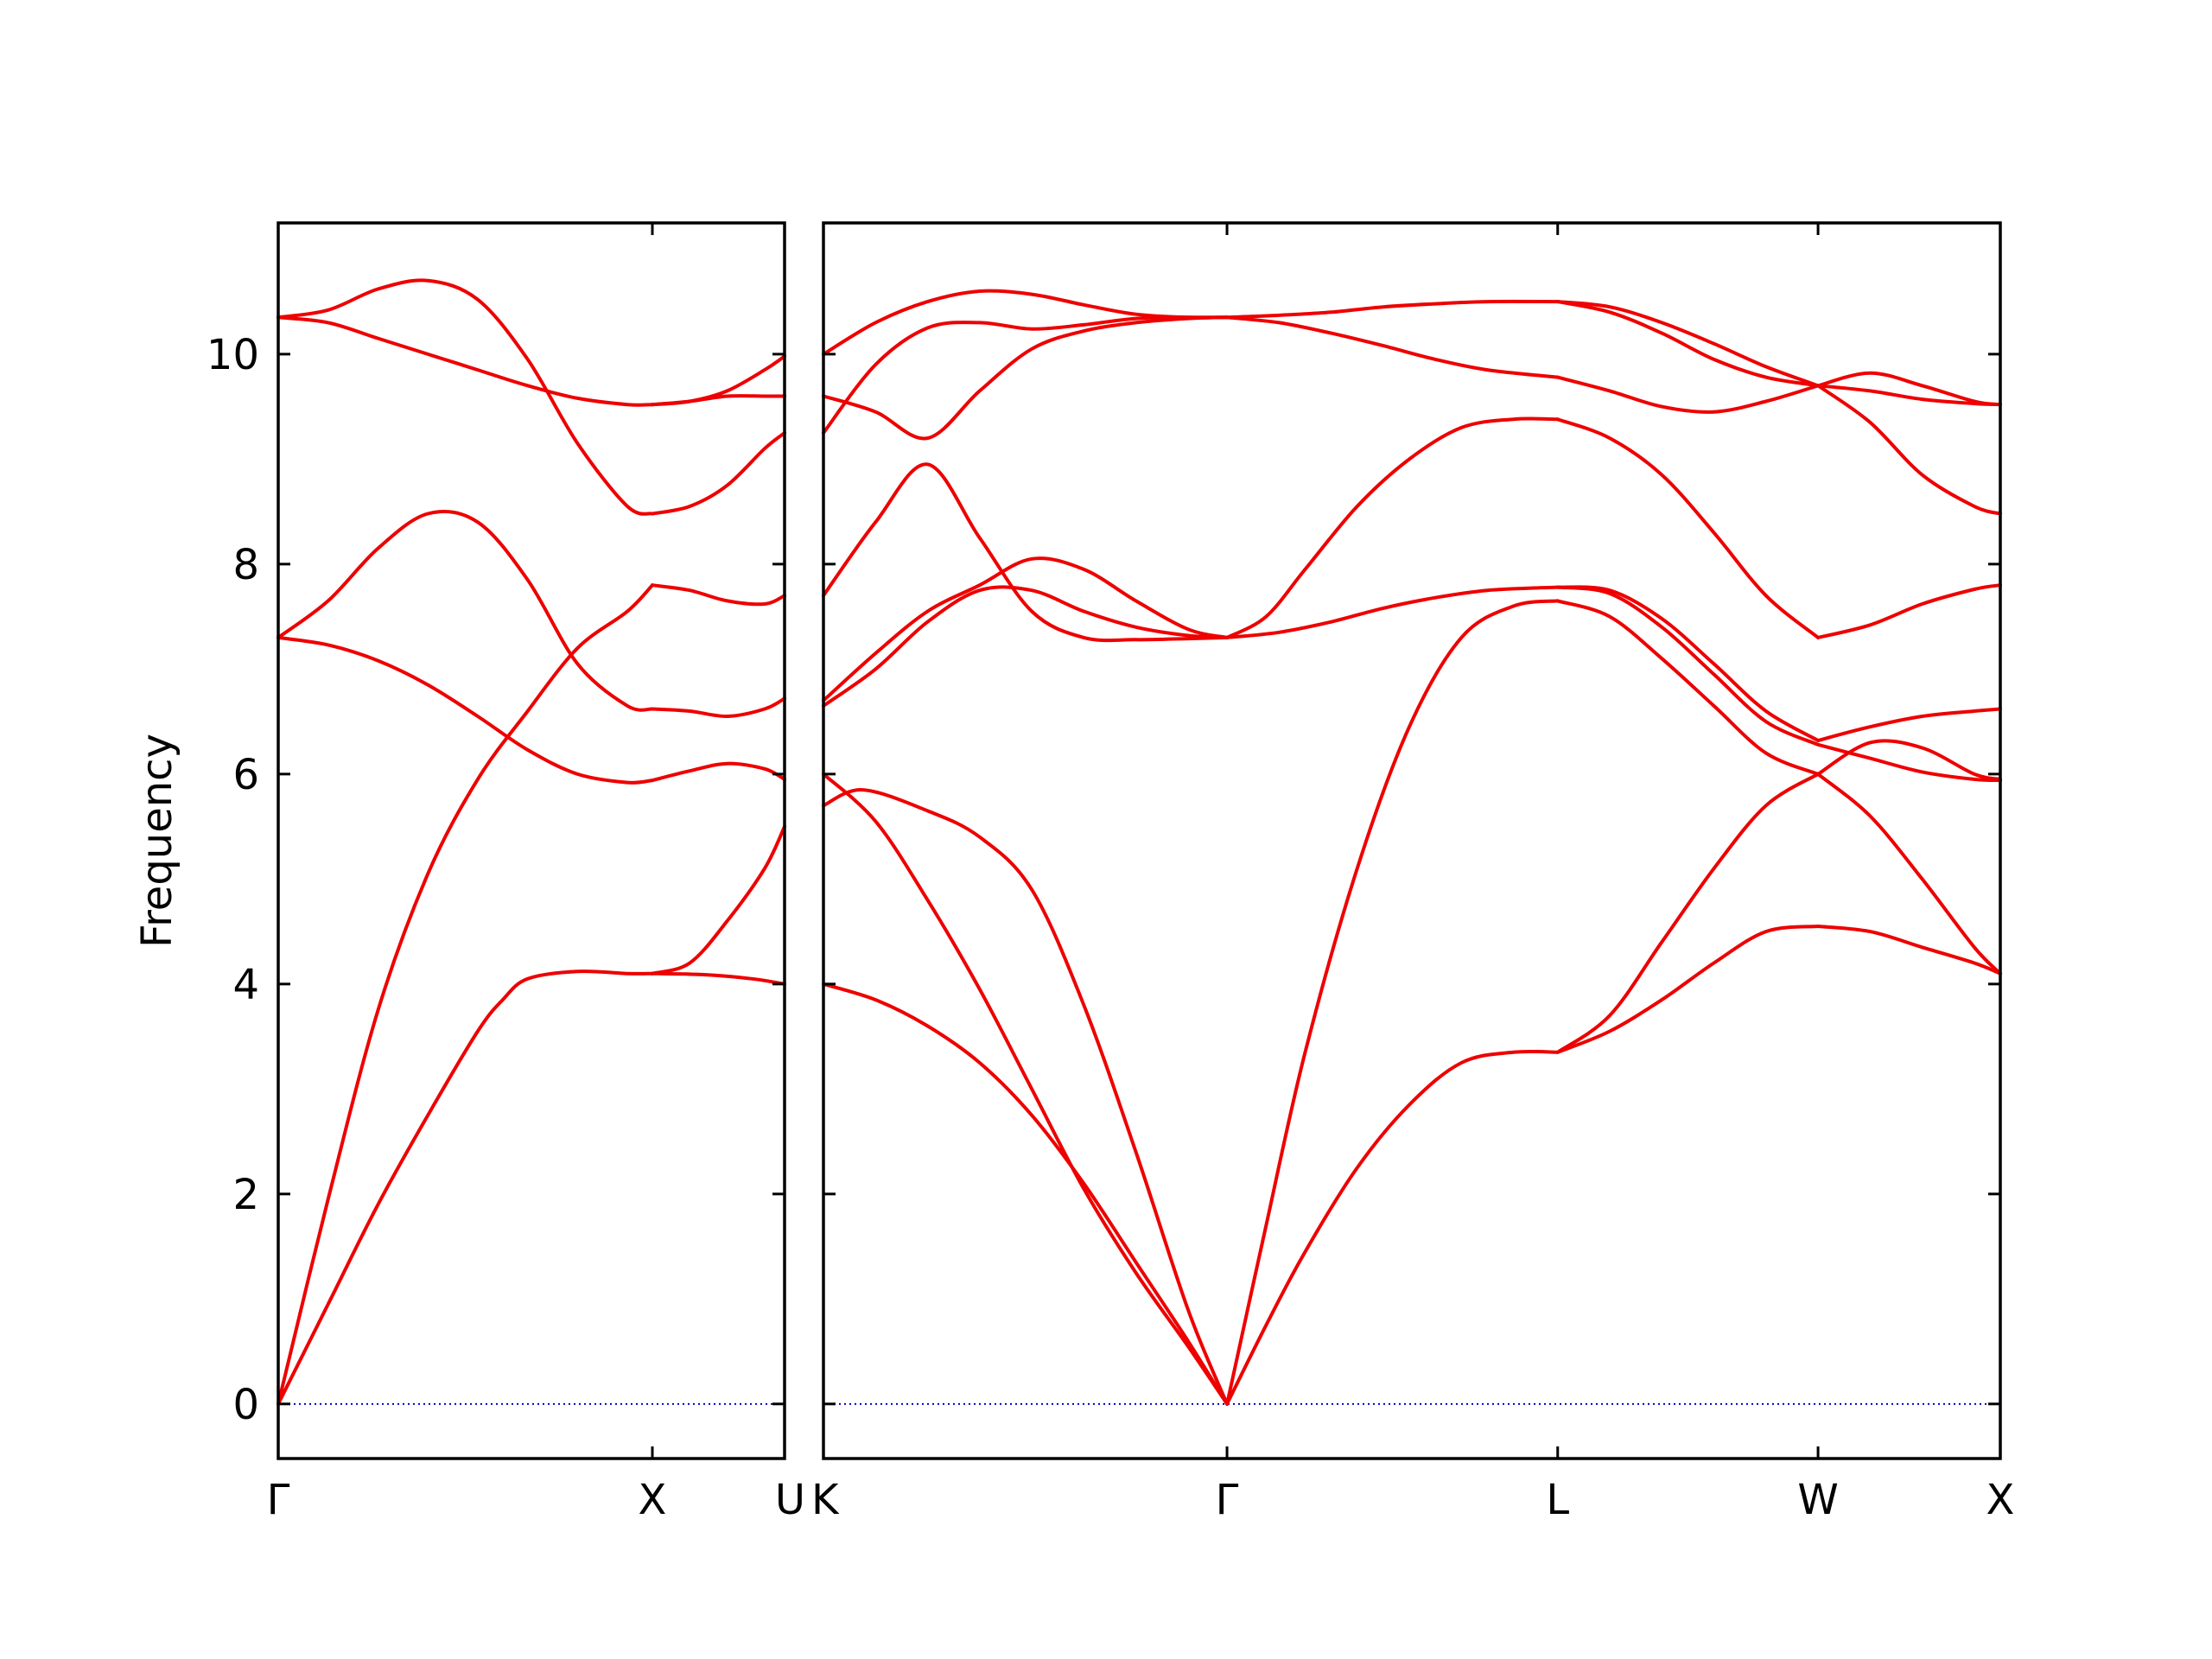  I want to click on band-line-K-Γ-2, so click(1026, 1089).